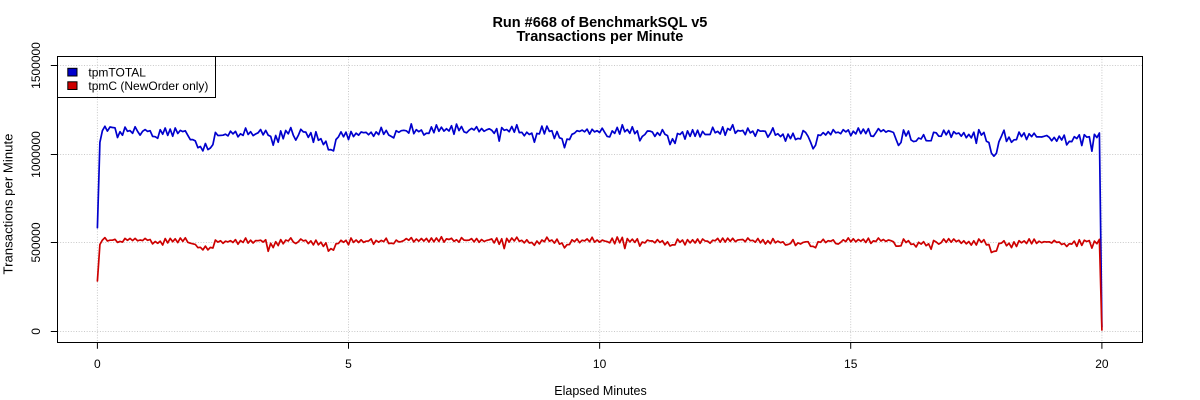 The width and height of the screenshot is (1200, 400). What do you see at coordinates (117, 72) in the screenshot?
I see `svg-text: tpmTOTAL` at bounding box center [117, 72].